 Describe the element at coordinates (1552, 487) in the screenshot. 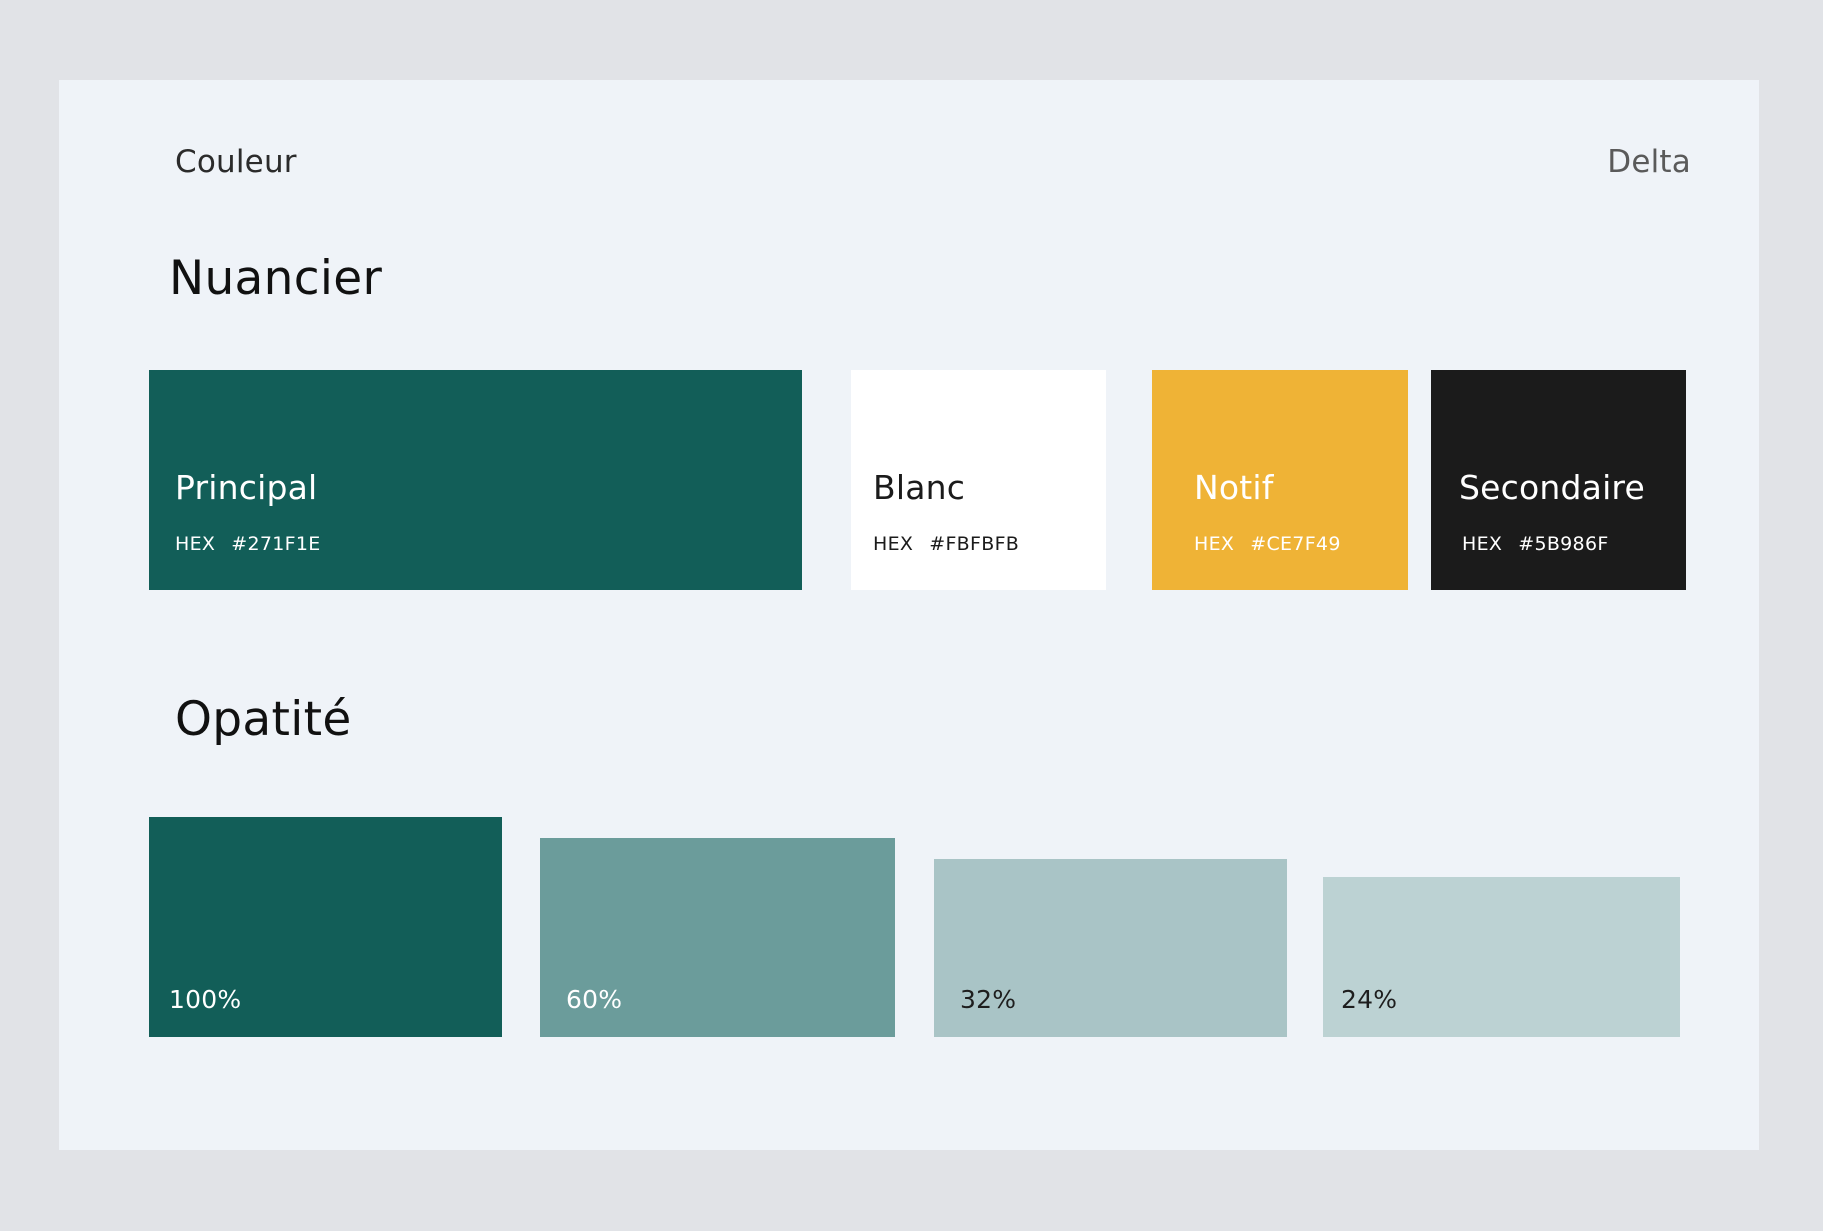

I see `swatch-name: Secondaire` at that location.